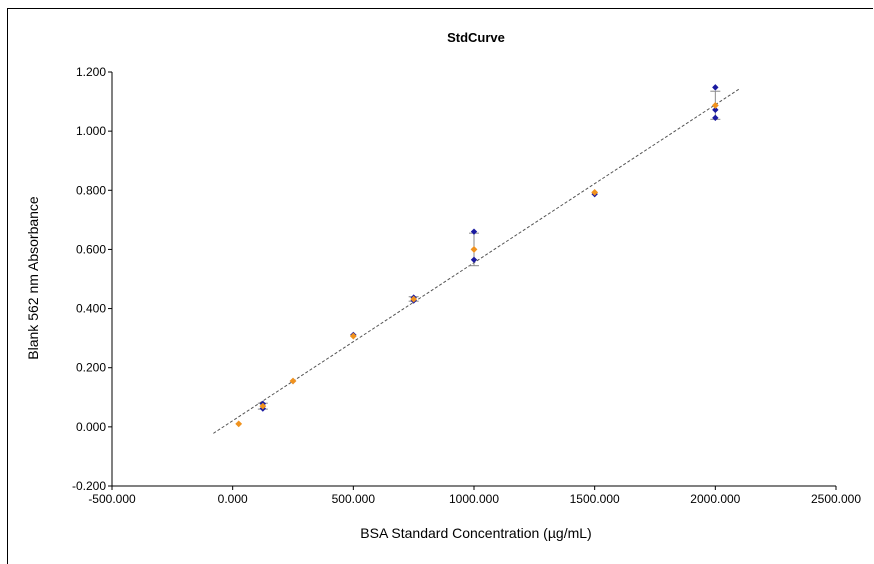  What do you see at coordinates (91, 190) in the screenshot?
I see `y-tick-label: 0.800` at bounding box center [91, 190].